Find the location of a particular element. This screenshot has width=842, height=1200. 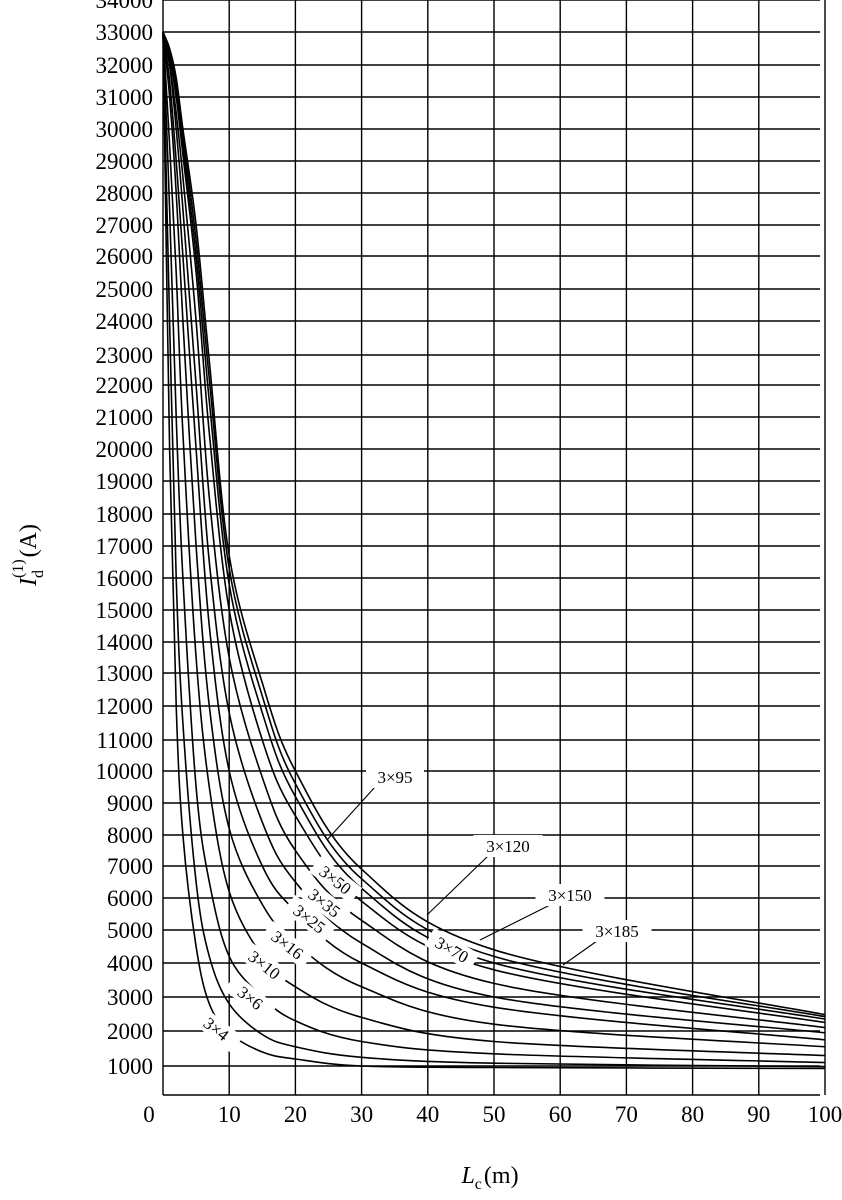

x-axis-title: Lc(m) is located at coordinates (489, 1178).